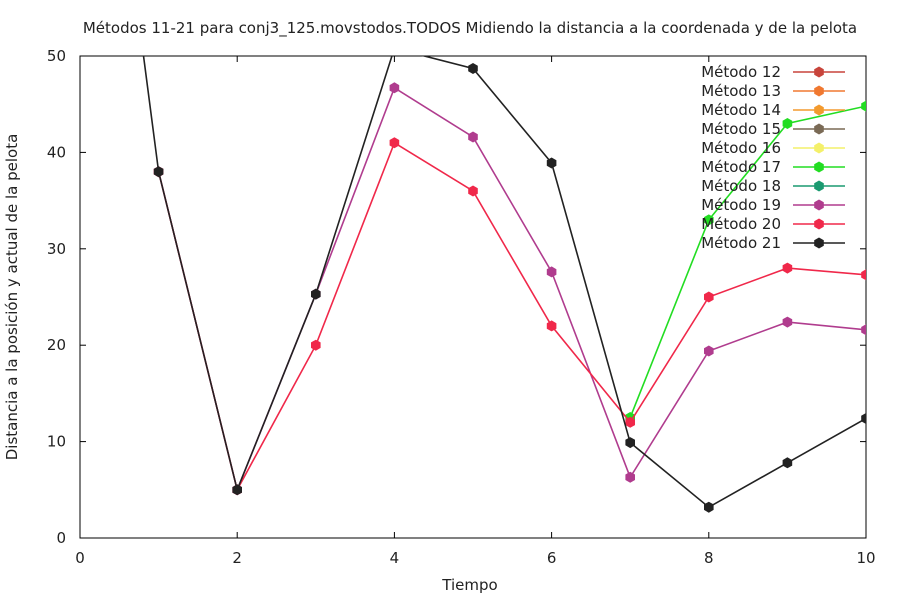 The image size is (900, 600). Describe the element at coordinates (741, 129) in the screenshot. I see `legend-label: Método 15` at that location.